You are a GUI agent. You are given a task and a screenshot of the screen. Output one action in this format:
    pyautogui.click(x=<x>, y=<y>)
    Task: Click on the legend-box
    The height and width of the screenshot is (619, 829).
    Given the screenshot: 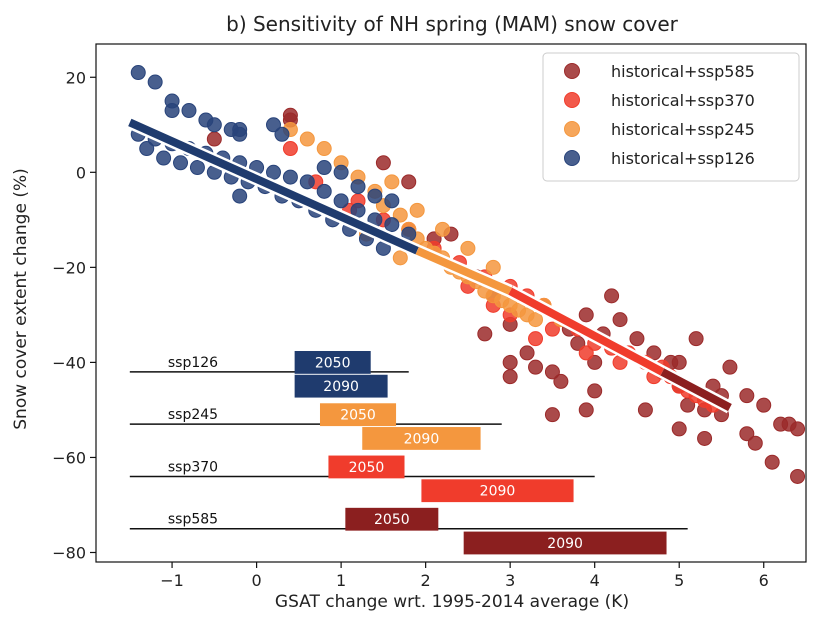 What is the action you would take?
    pyautogui.click(x=671, y=117)
    